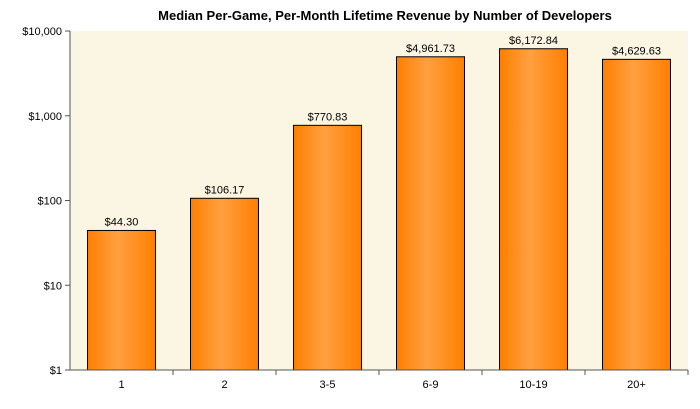 The width and height of the screenshot is (700, 409). What do you see at coordinates (533, 41) in the screenshot?
I see `data-label: $6,172.84` at bounding box center [533, 41].